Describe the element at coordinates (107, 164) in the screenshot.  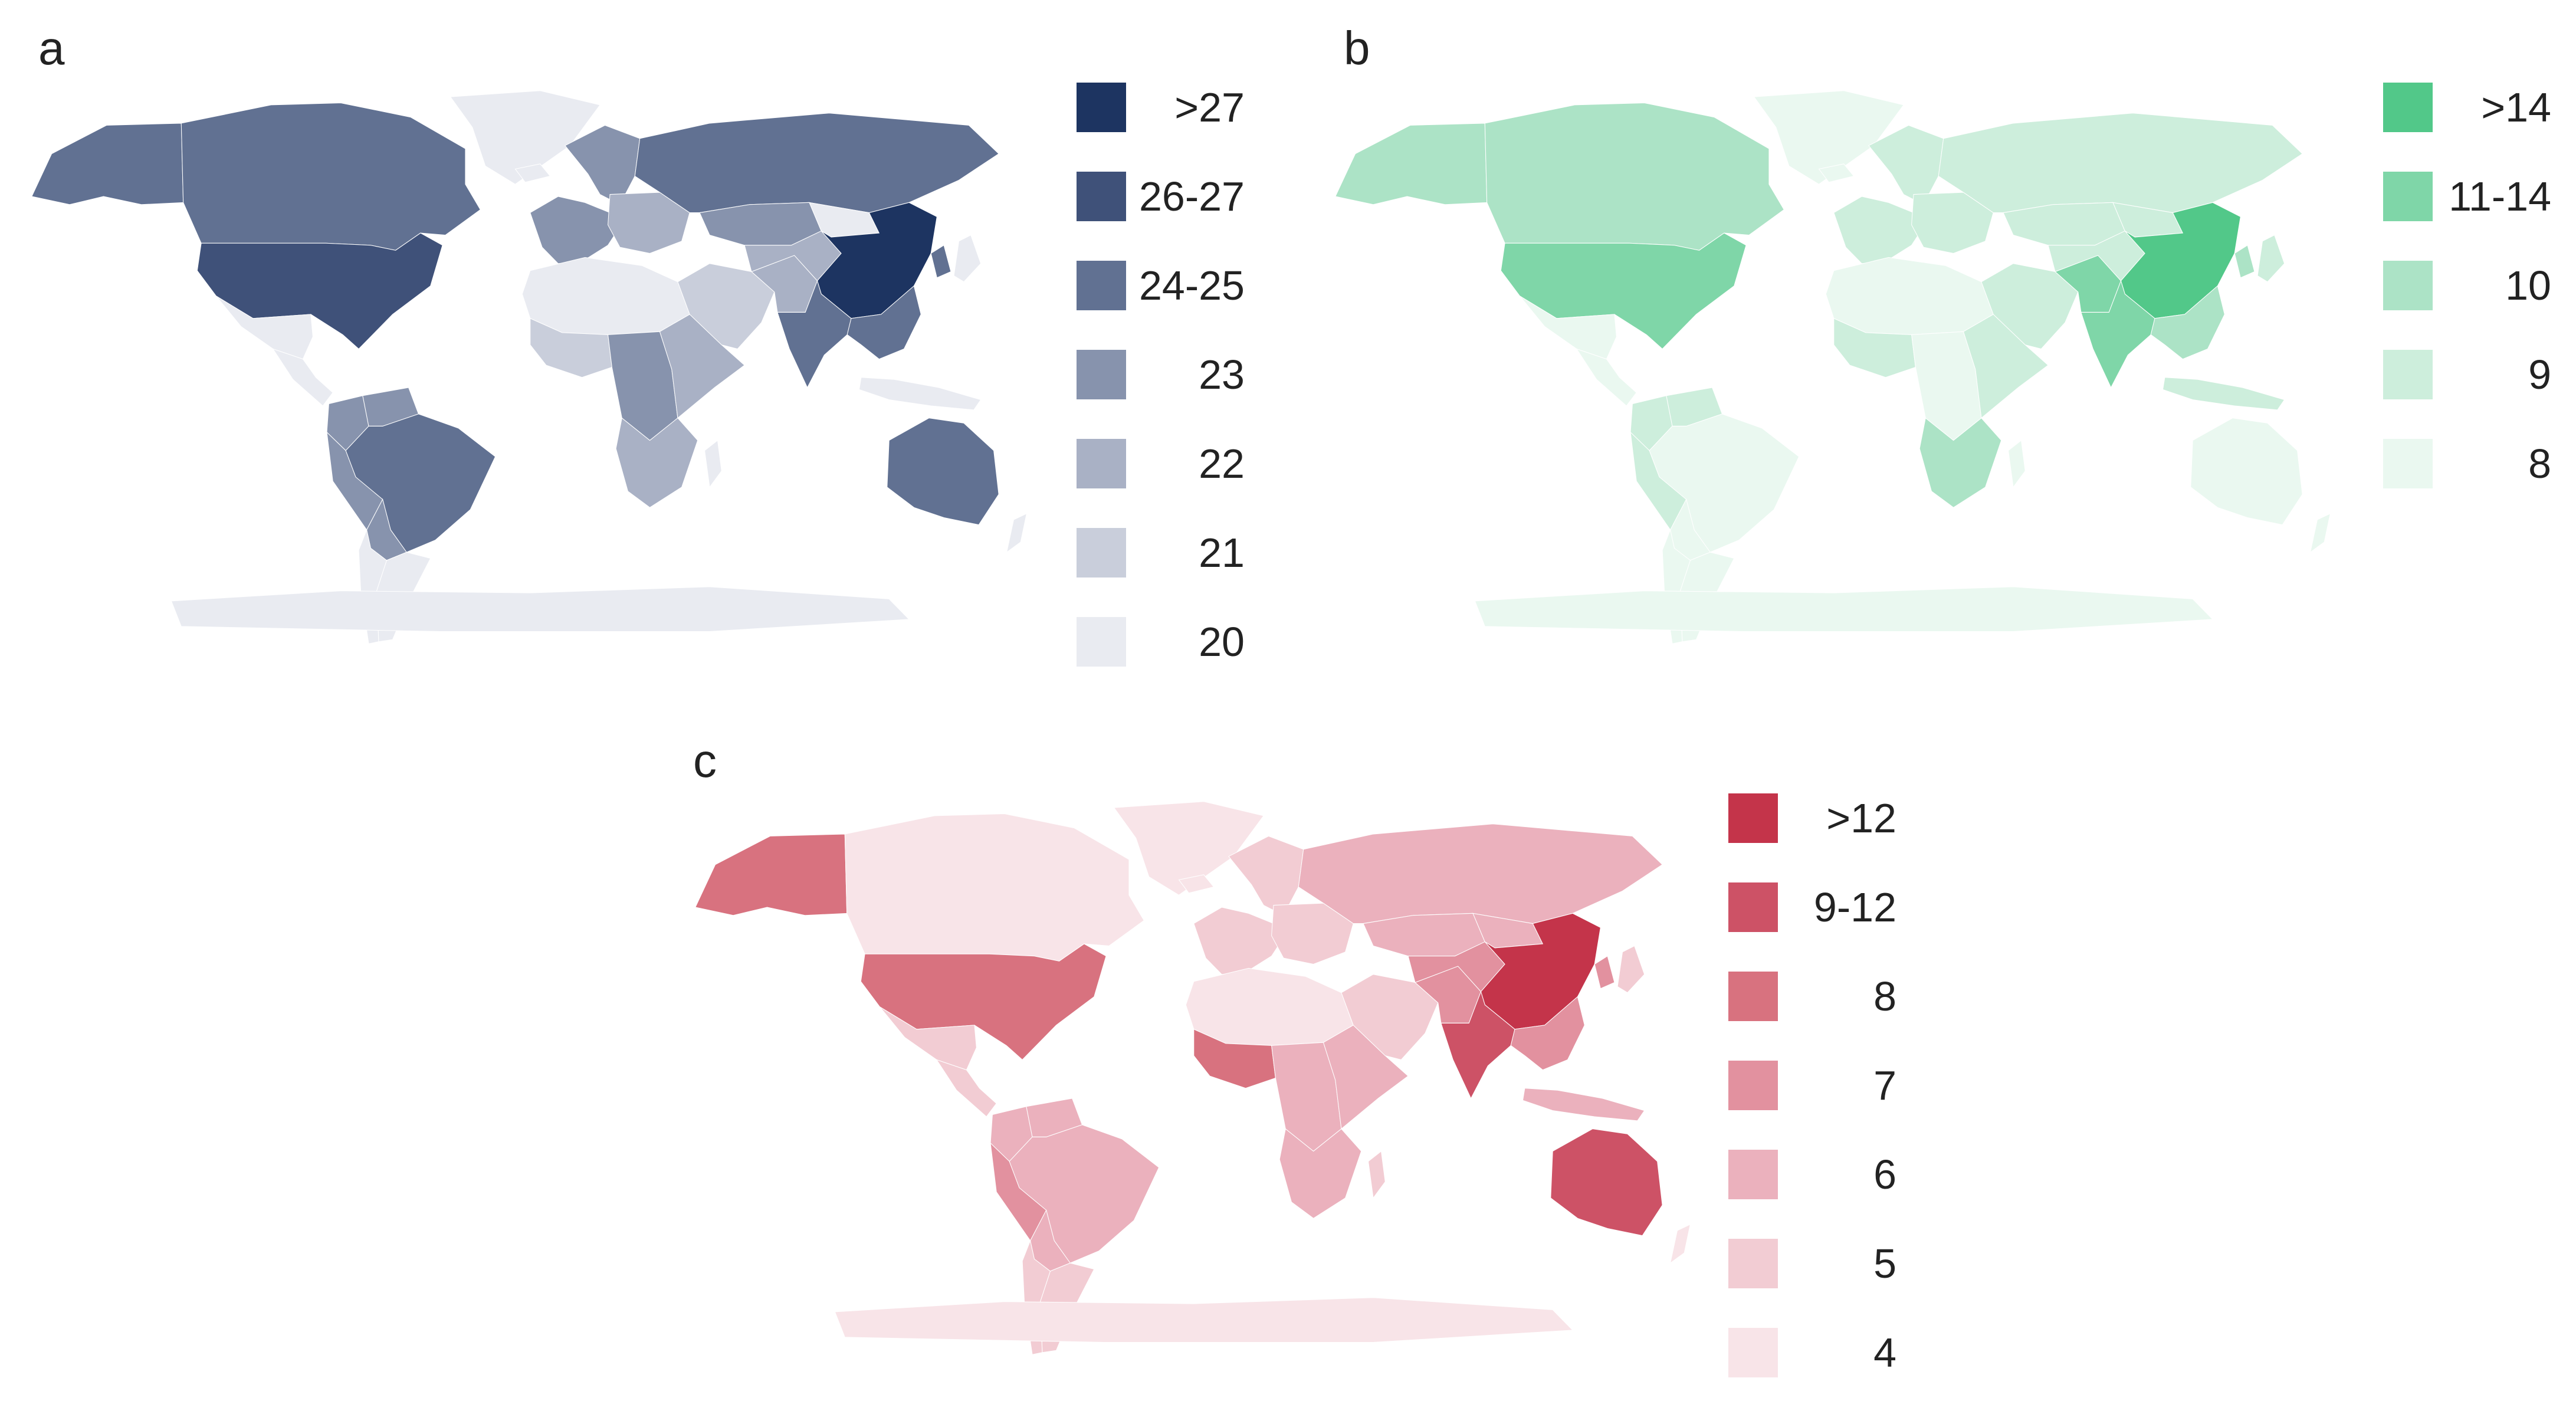
I see `region-alaska` at that location.